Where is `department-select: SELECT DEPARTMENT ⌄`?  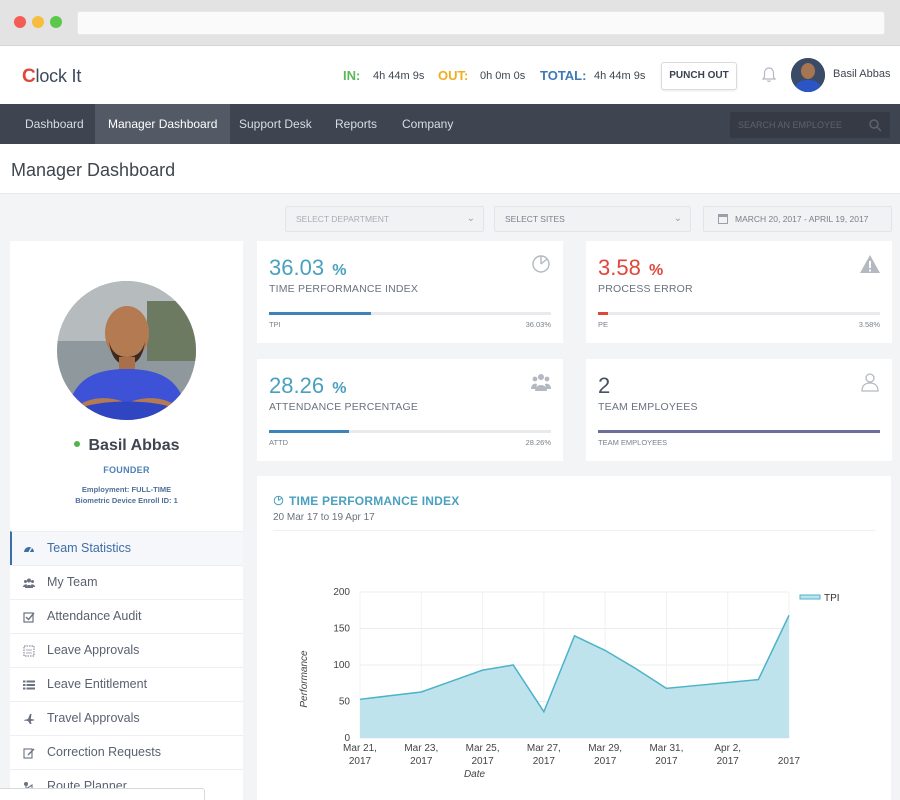 department-select: SELECT DEPARTMENT ⌄ is located at coordinates (384, 219).